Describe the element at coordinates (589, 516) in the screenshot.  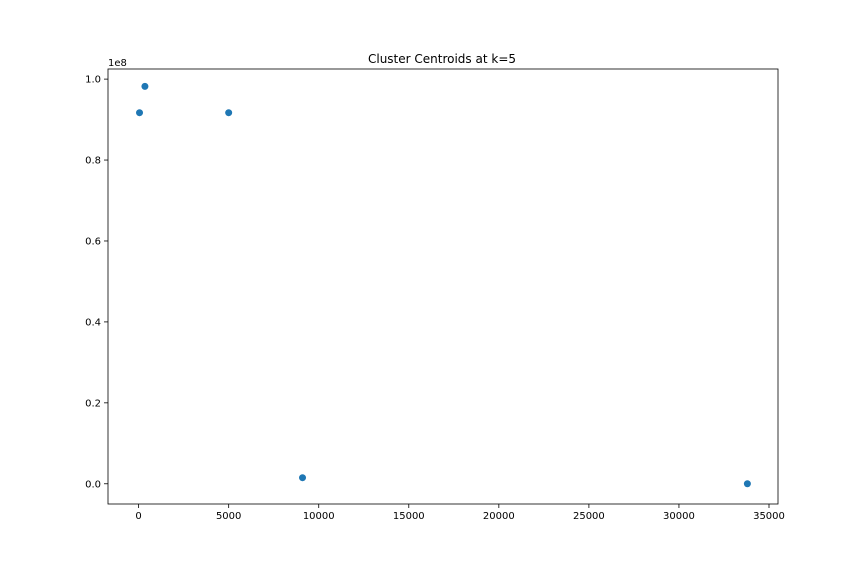
I see `x-tick-label: 25000` at that location.